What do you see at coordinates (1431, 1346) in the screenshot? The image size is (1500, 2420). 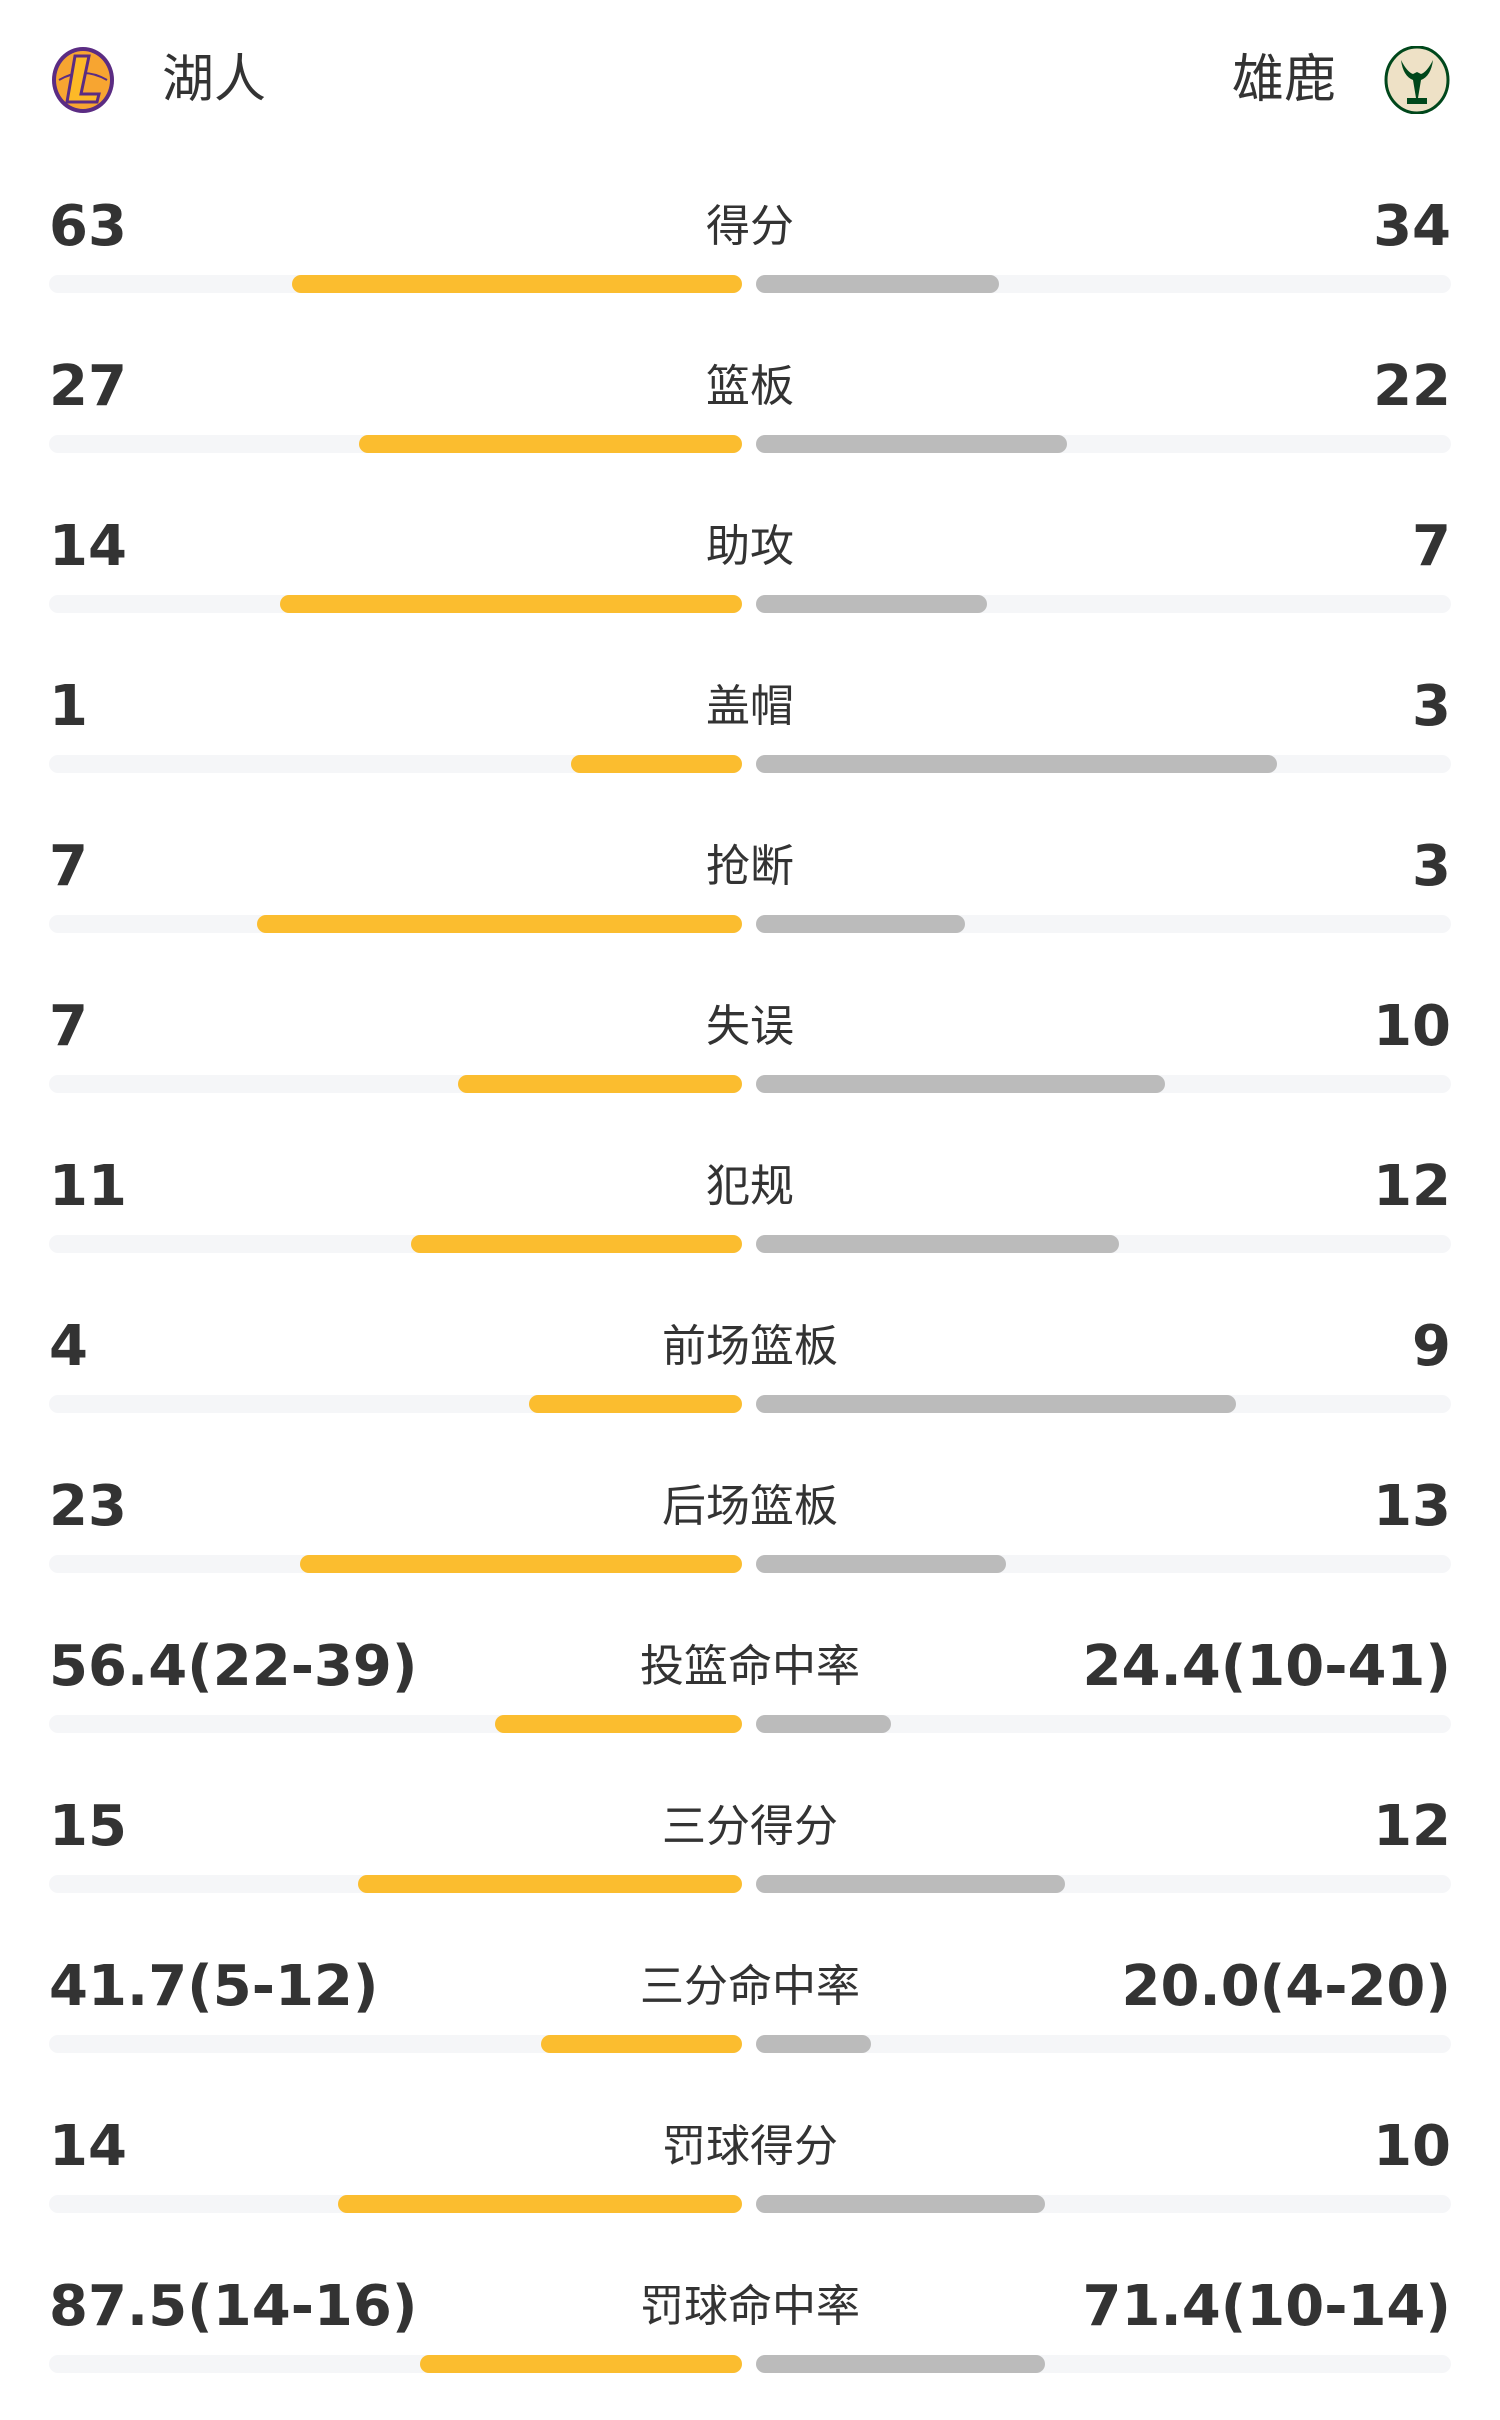 I see `away-stat-value: 9` at bounding box center [1431, 1346].